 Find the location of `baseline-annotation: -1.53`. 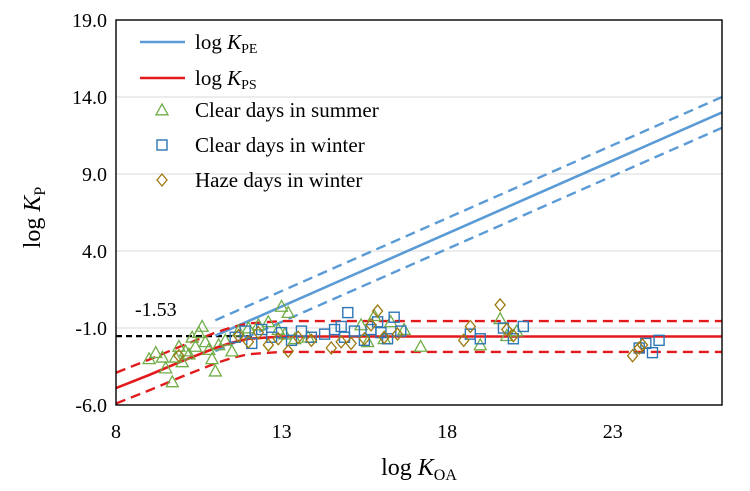

baseline-annotation: -1.53 is located at coordinates (156, 310).